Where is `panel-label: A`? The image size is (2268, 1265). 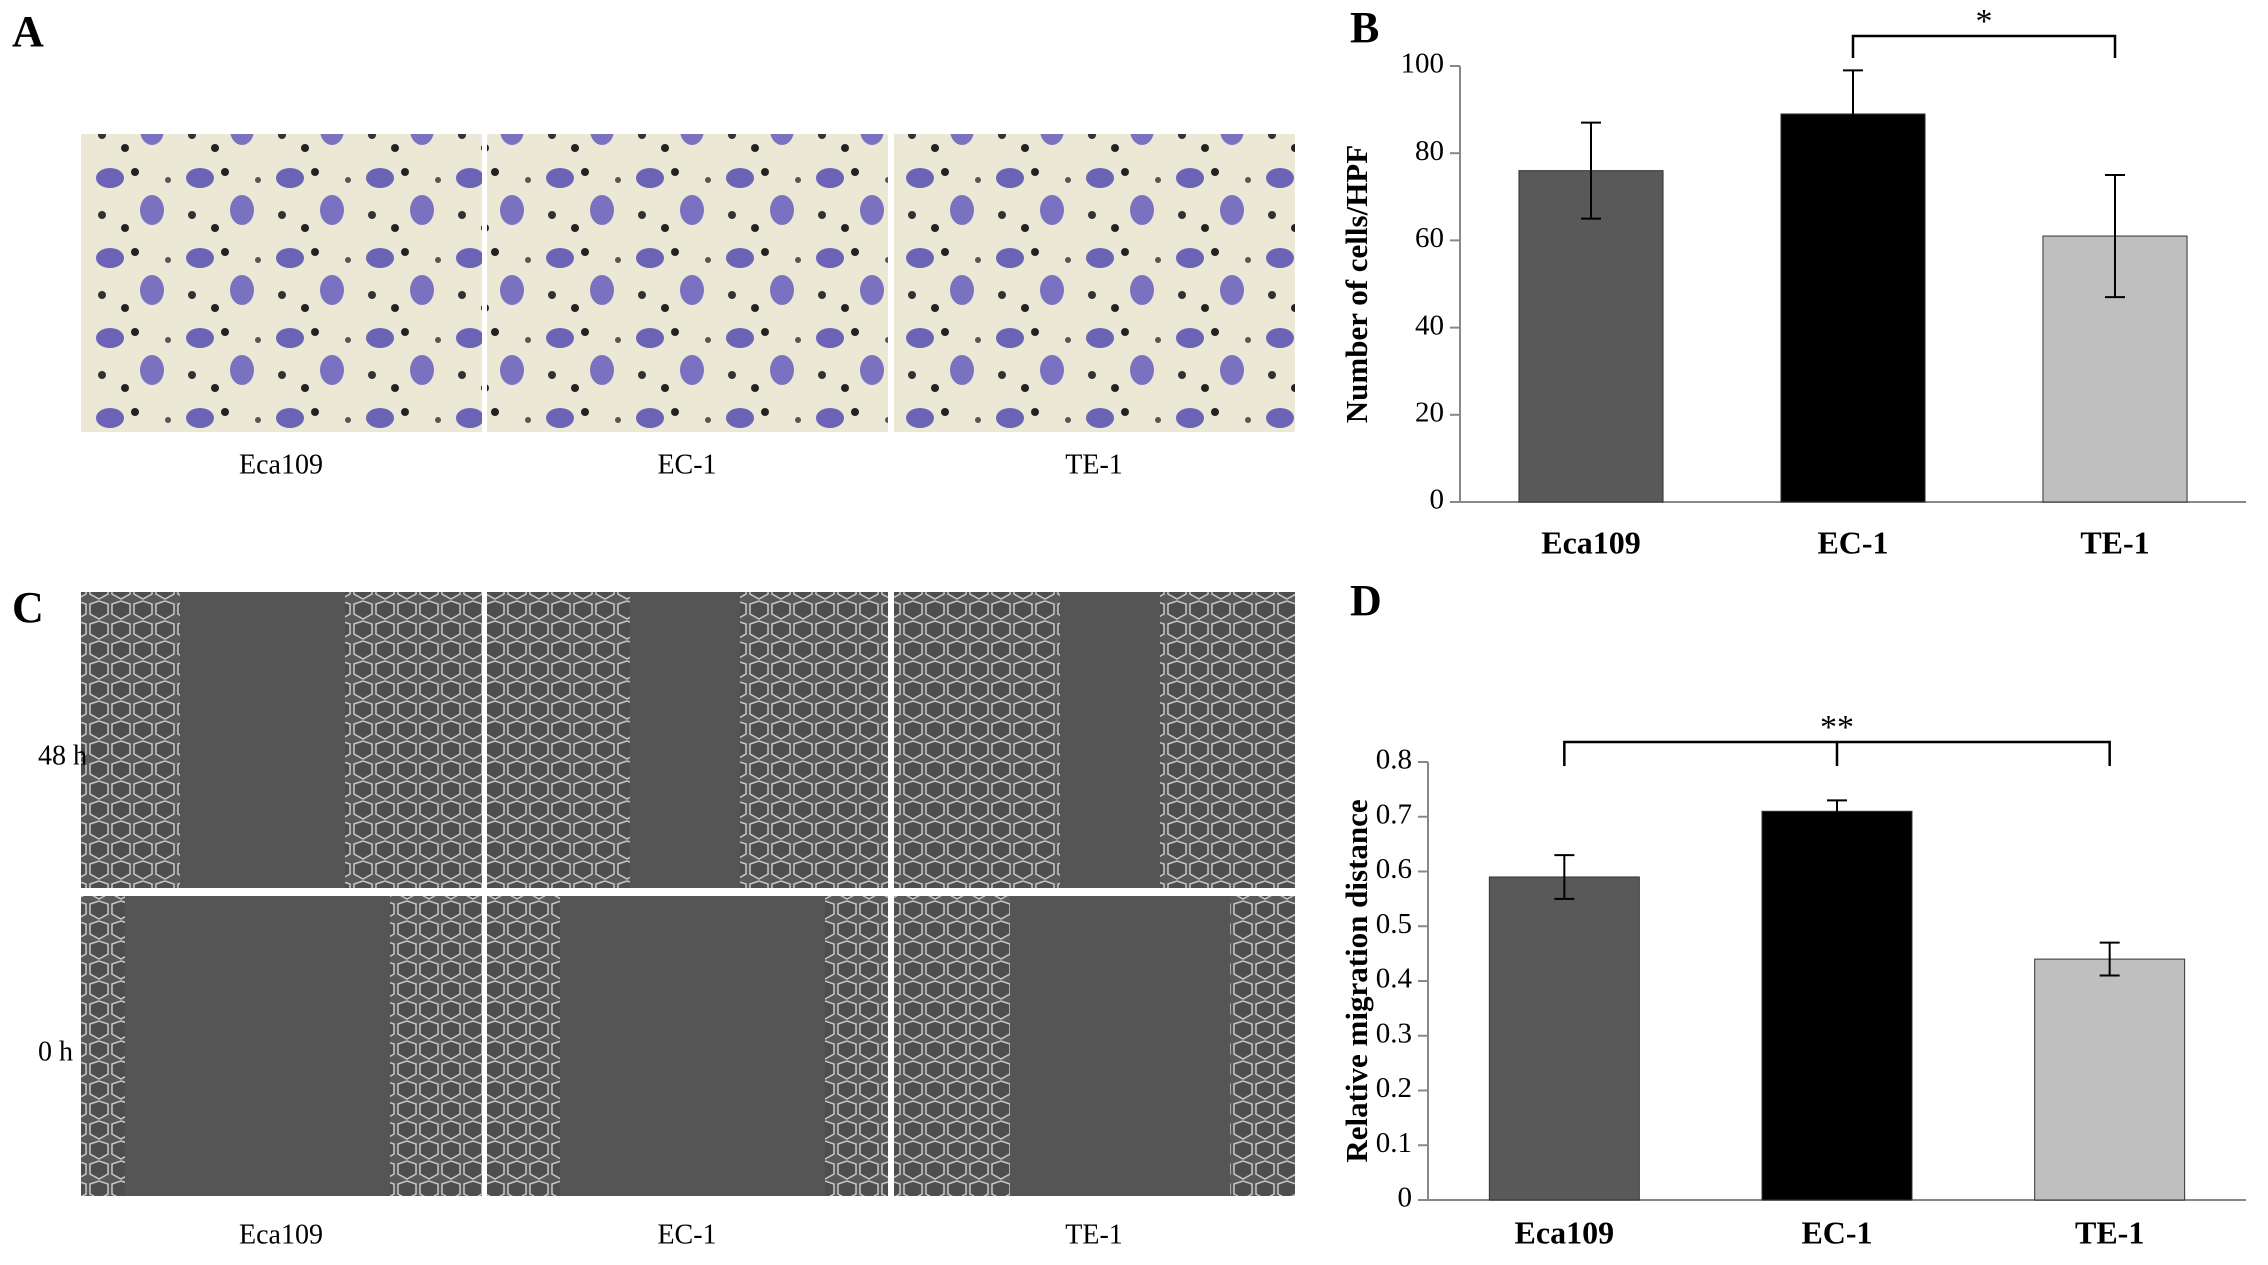 panel-label: A is located at coordinates (28, 31).